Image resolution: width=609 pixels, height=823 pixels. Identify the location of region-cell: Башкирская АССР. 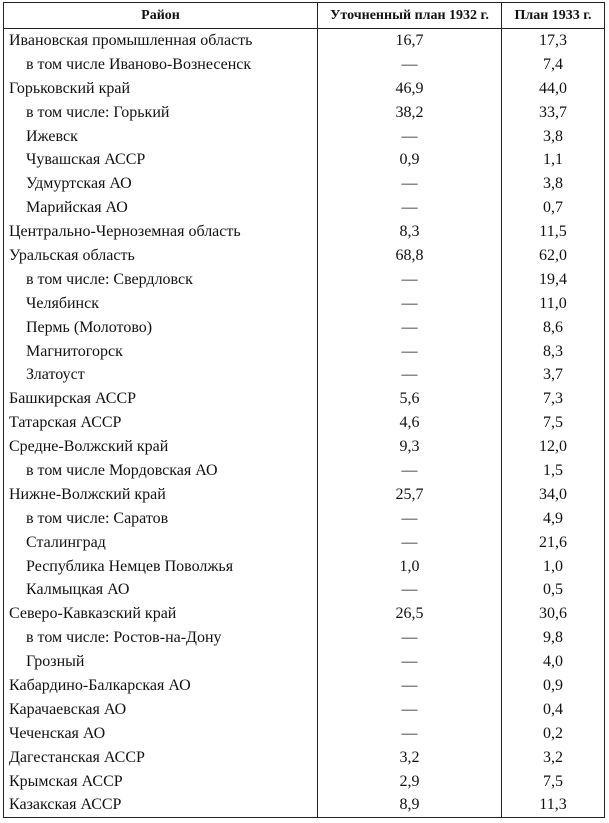
(160, 399).